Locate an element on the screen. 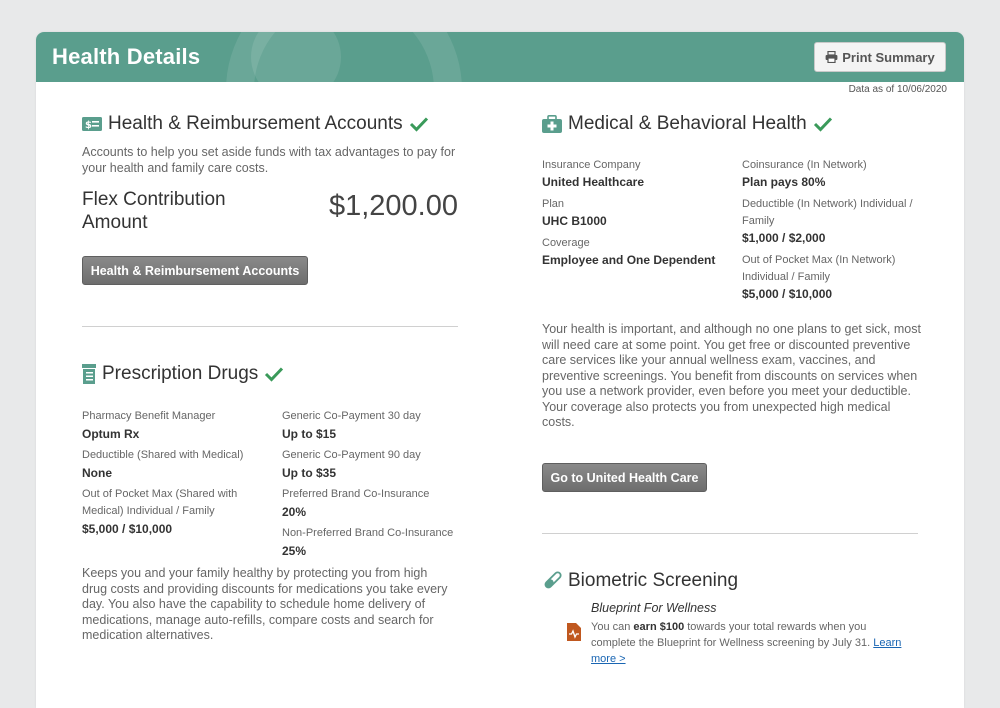  hra-title-row: $ Health & Reimbursement Accounts is located at coordinates (255, 124).